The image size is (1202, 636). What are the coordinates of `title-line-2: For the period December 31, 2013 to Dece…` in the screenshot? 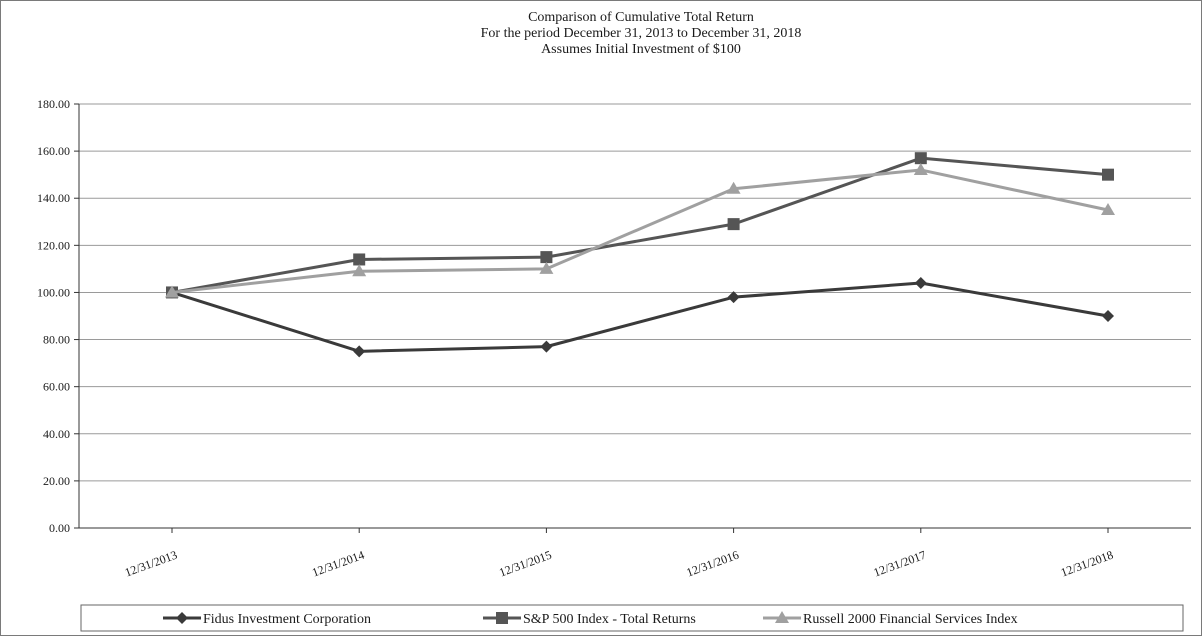 It's located at (641, 33).